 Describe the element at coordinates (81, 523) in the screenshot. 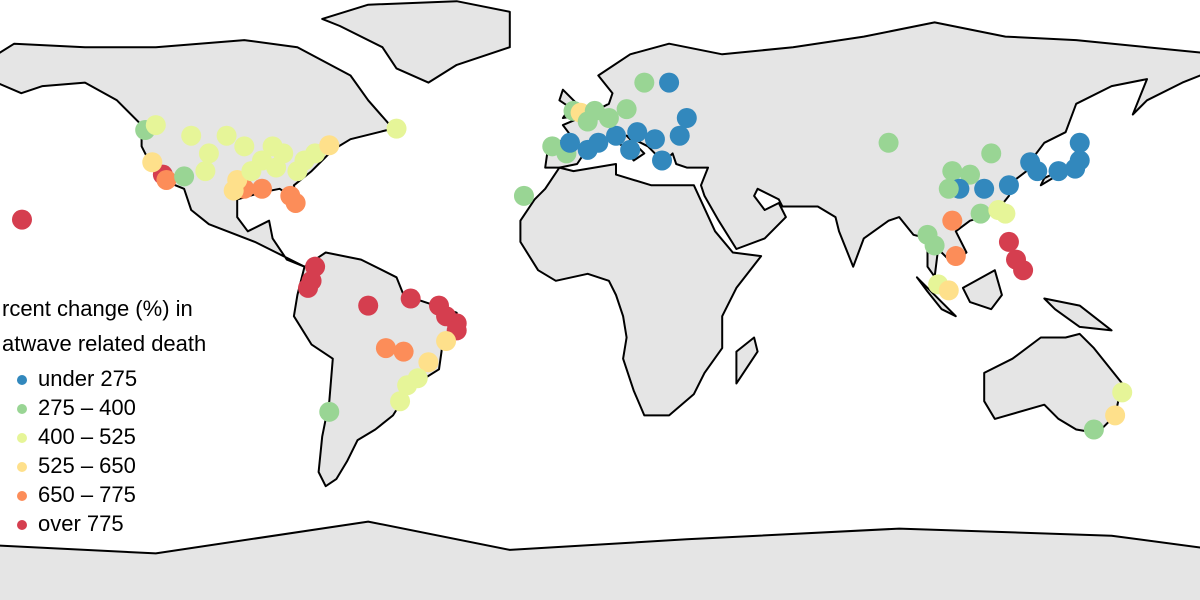

I see `legend-label: over 775` at that location.